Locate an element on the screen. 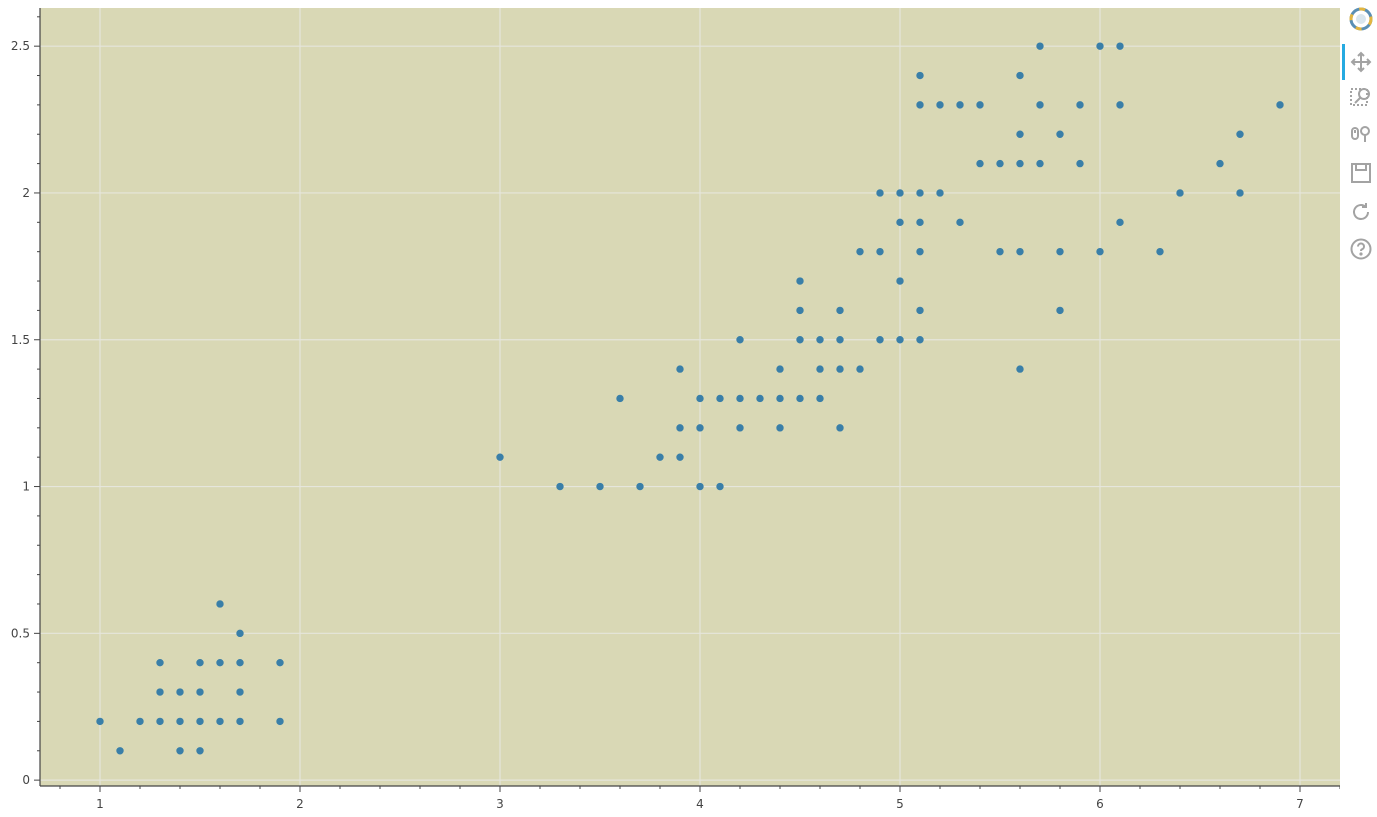 The width and height of the screenshot is (1377, 817). x-tick-label: 7 is located at coordinates (1300, 804).